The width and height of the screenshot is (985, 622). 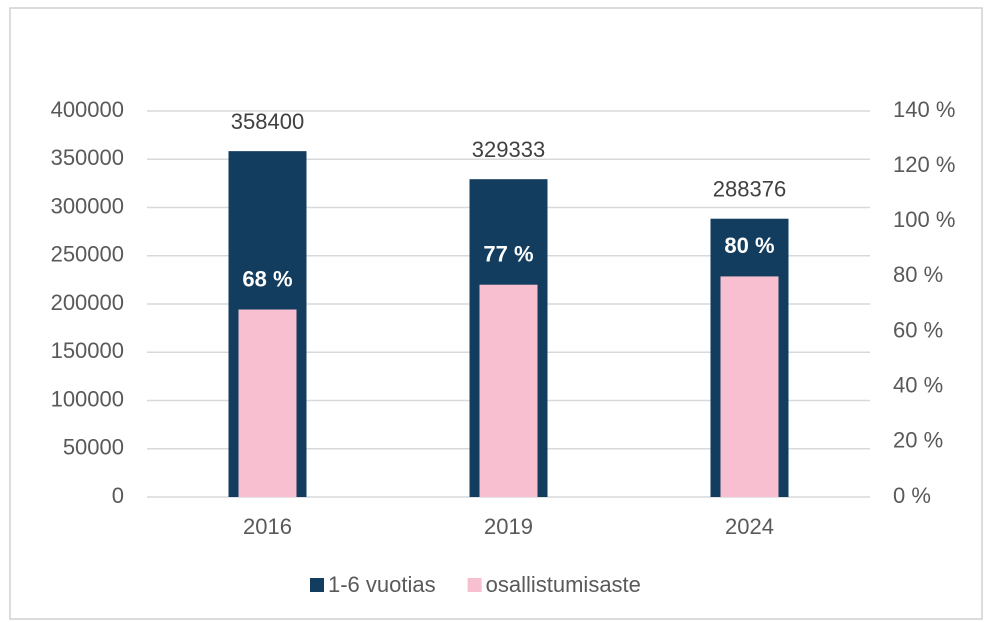 I want to click on y-tick-label: 50000, so click(x=93, y=447).